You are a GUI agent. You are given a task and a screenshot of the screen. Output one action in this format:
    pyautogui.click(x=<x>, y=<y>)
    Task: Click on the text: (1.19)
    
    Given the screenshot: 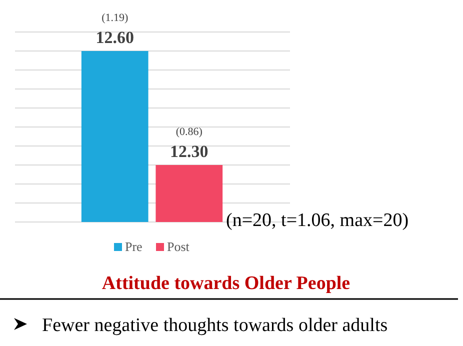 What is the action you would take?
    pyautogui.click(x=115, y=18)
    